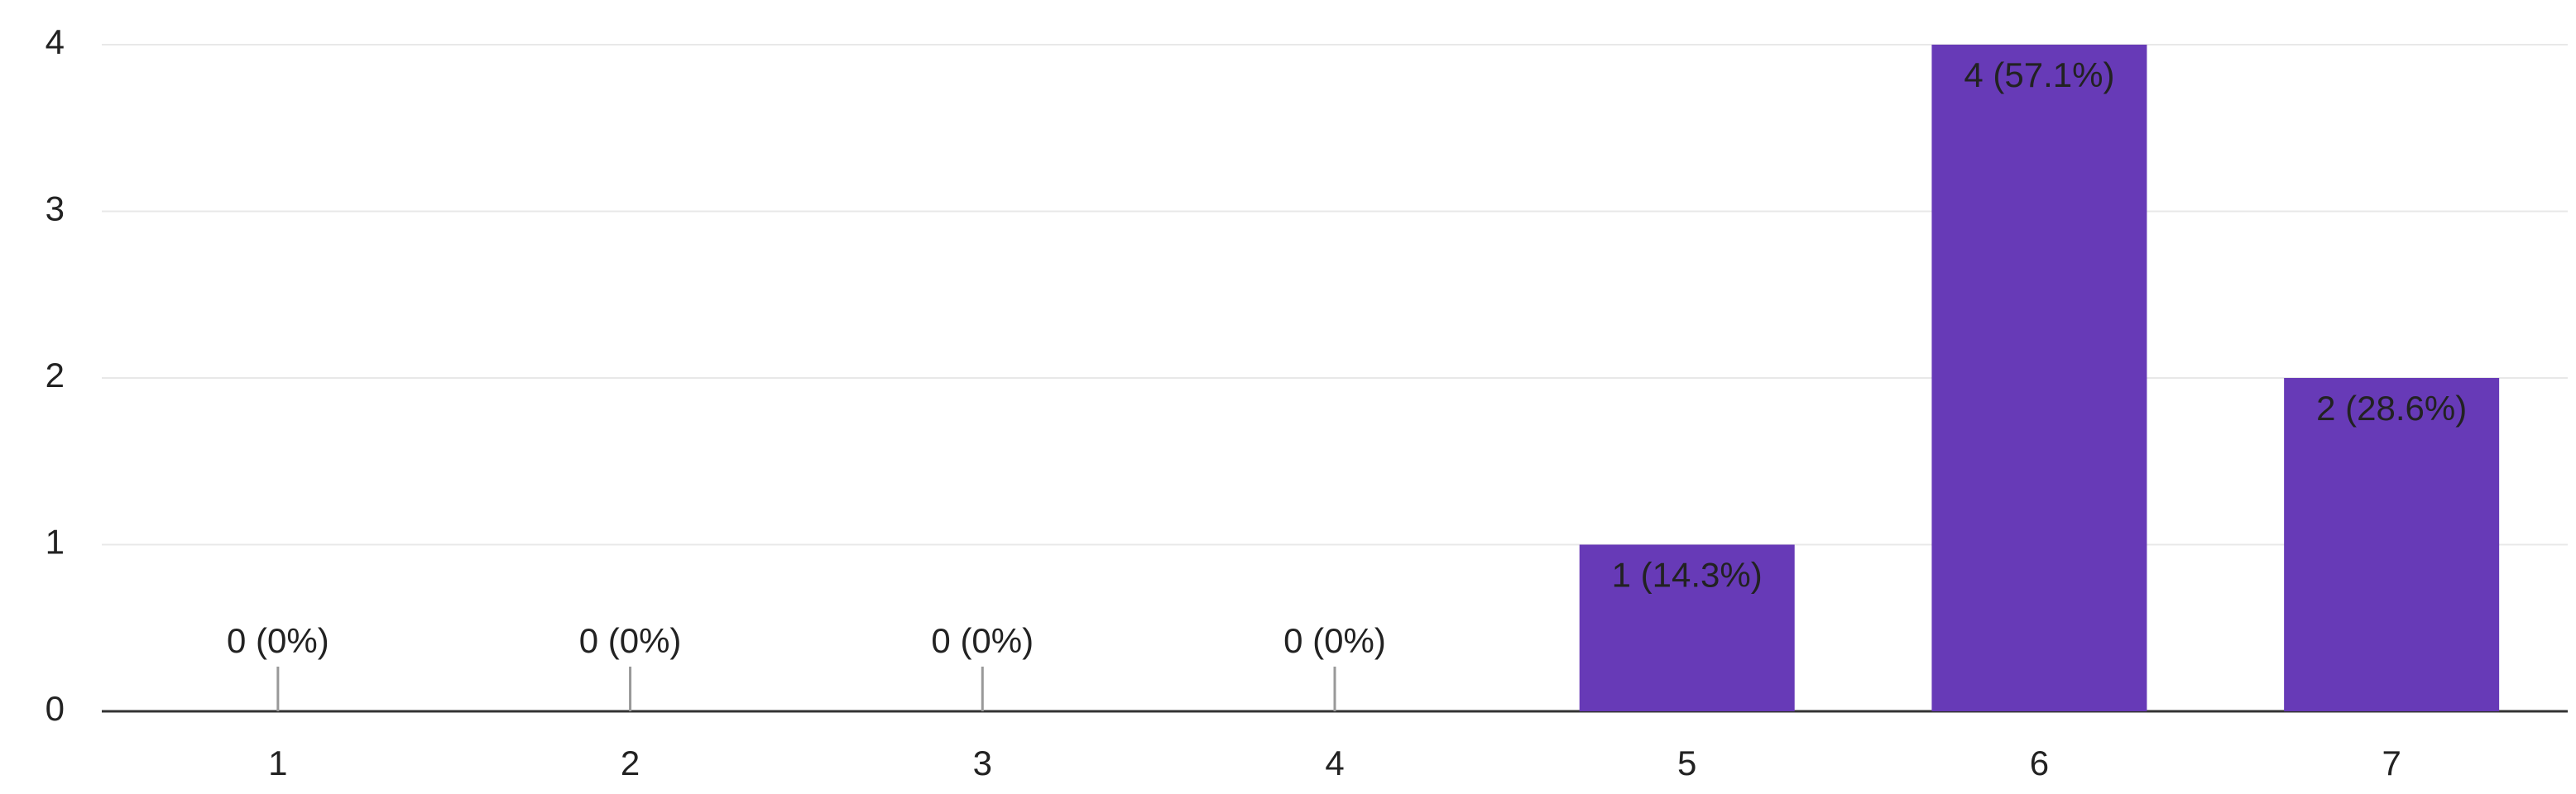 This screenshot has height=794, width=2576. I want to click on y-tick-label: 0, so click(56, 708).